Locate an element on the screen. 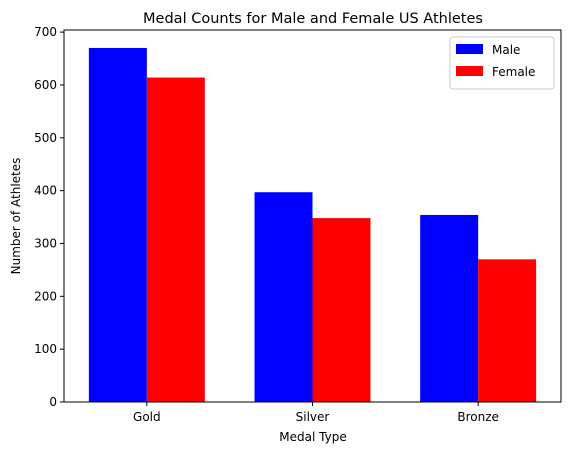  legend-swatch-male is located at coordinates (469, 49).